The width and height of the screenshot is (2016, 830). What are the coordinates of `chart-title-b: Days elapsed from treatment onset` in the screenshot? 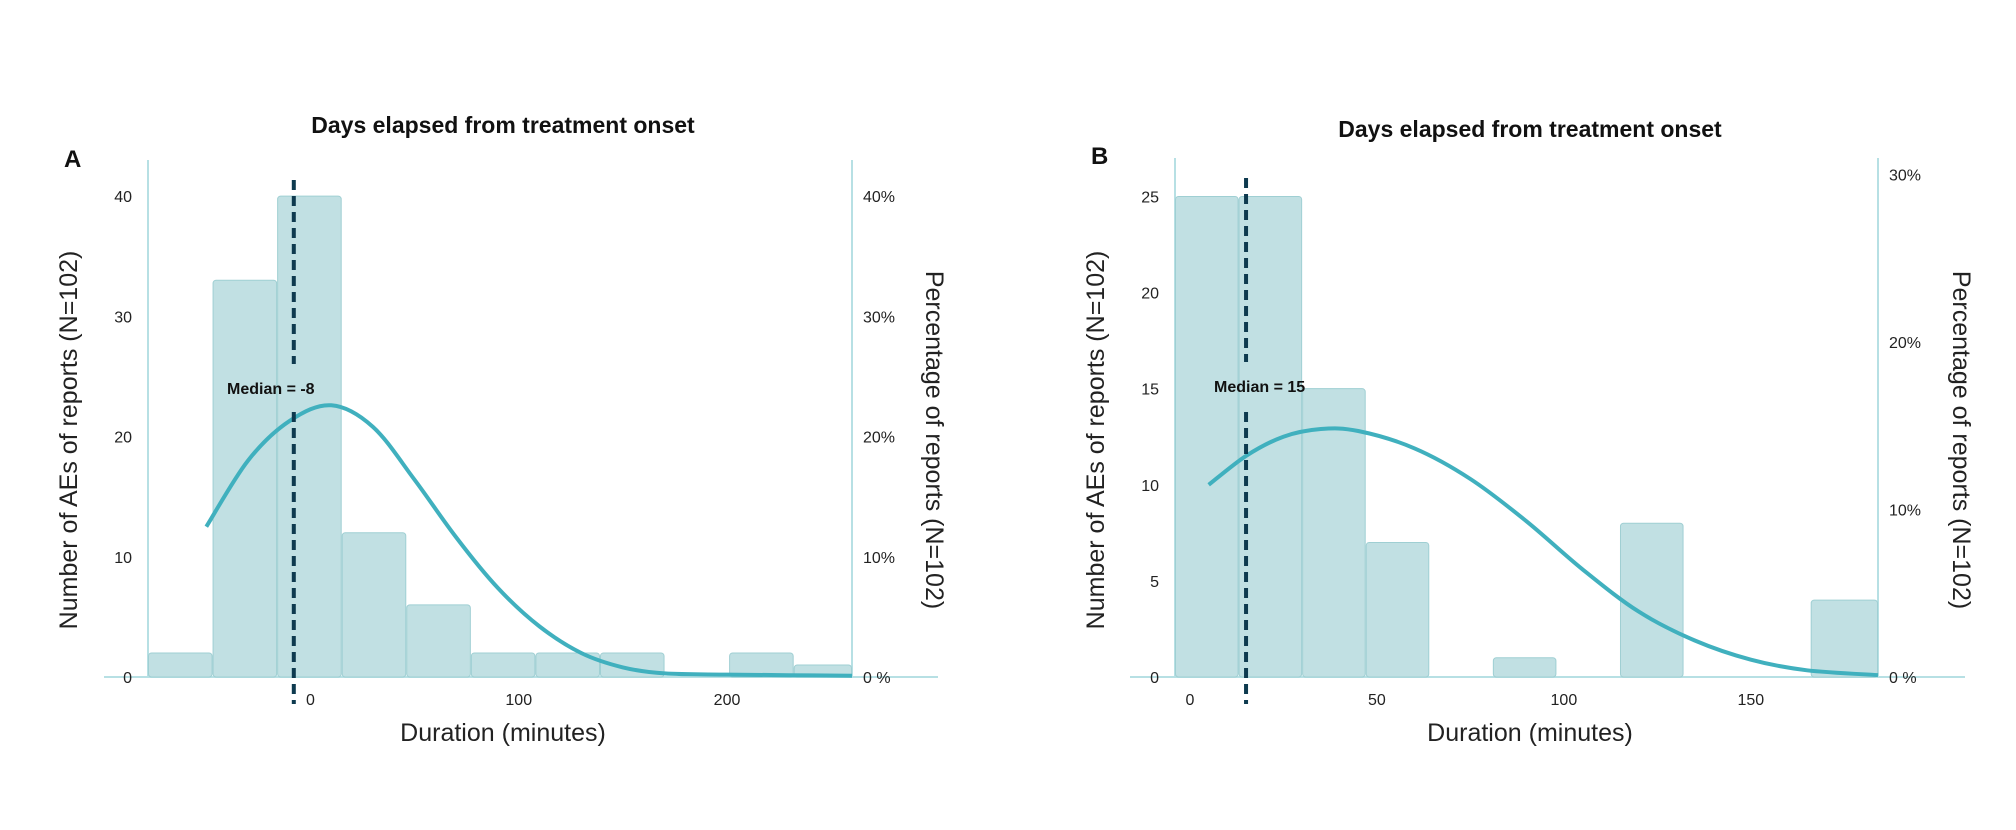 It's located at (1530, 129).